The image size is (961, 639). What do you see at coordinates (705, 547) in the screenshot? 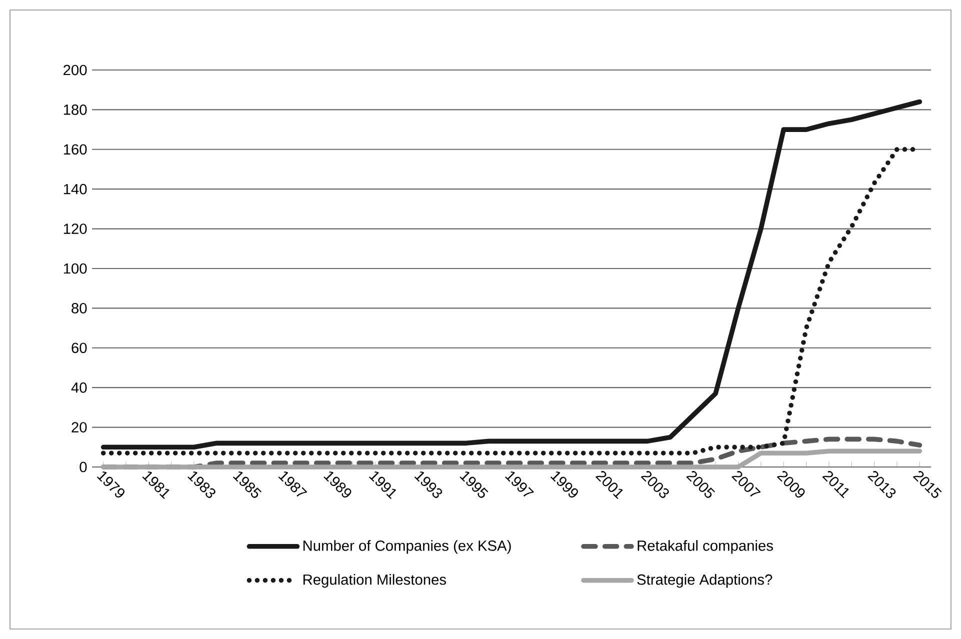
I see `legend-label: Retakaful companies` at bounding box center [705, 547].